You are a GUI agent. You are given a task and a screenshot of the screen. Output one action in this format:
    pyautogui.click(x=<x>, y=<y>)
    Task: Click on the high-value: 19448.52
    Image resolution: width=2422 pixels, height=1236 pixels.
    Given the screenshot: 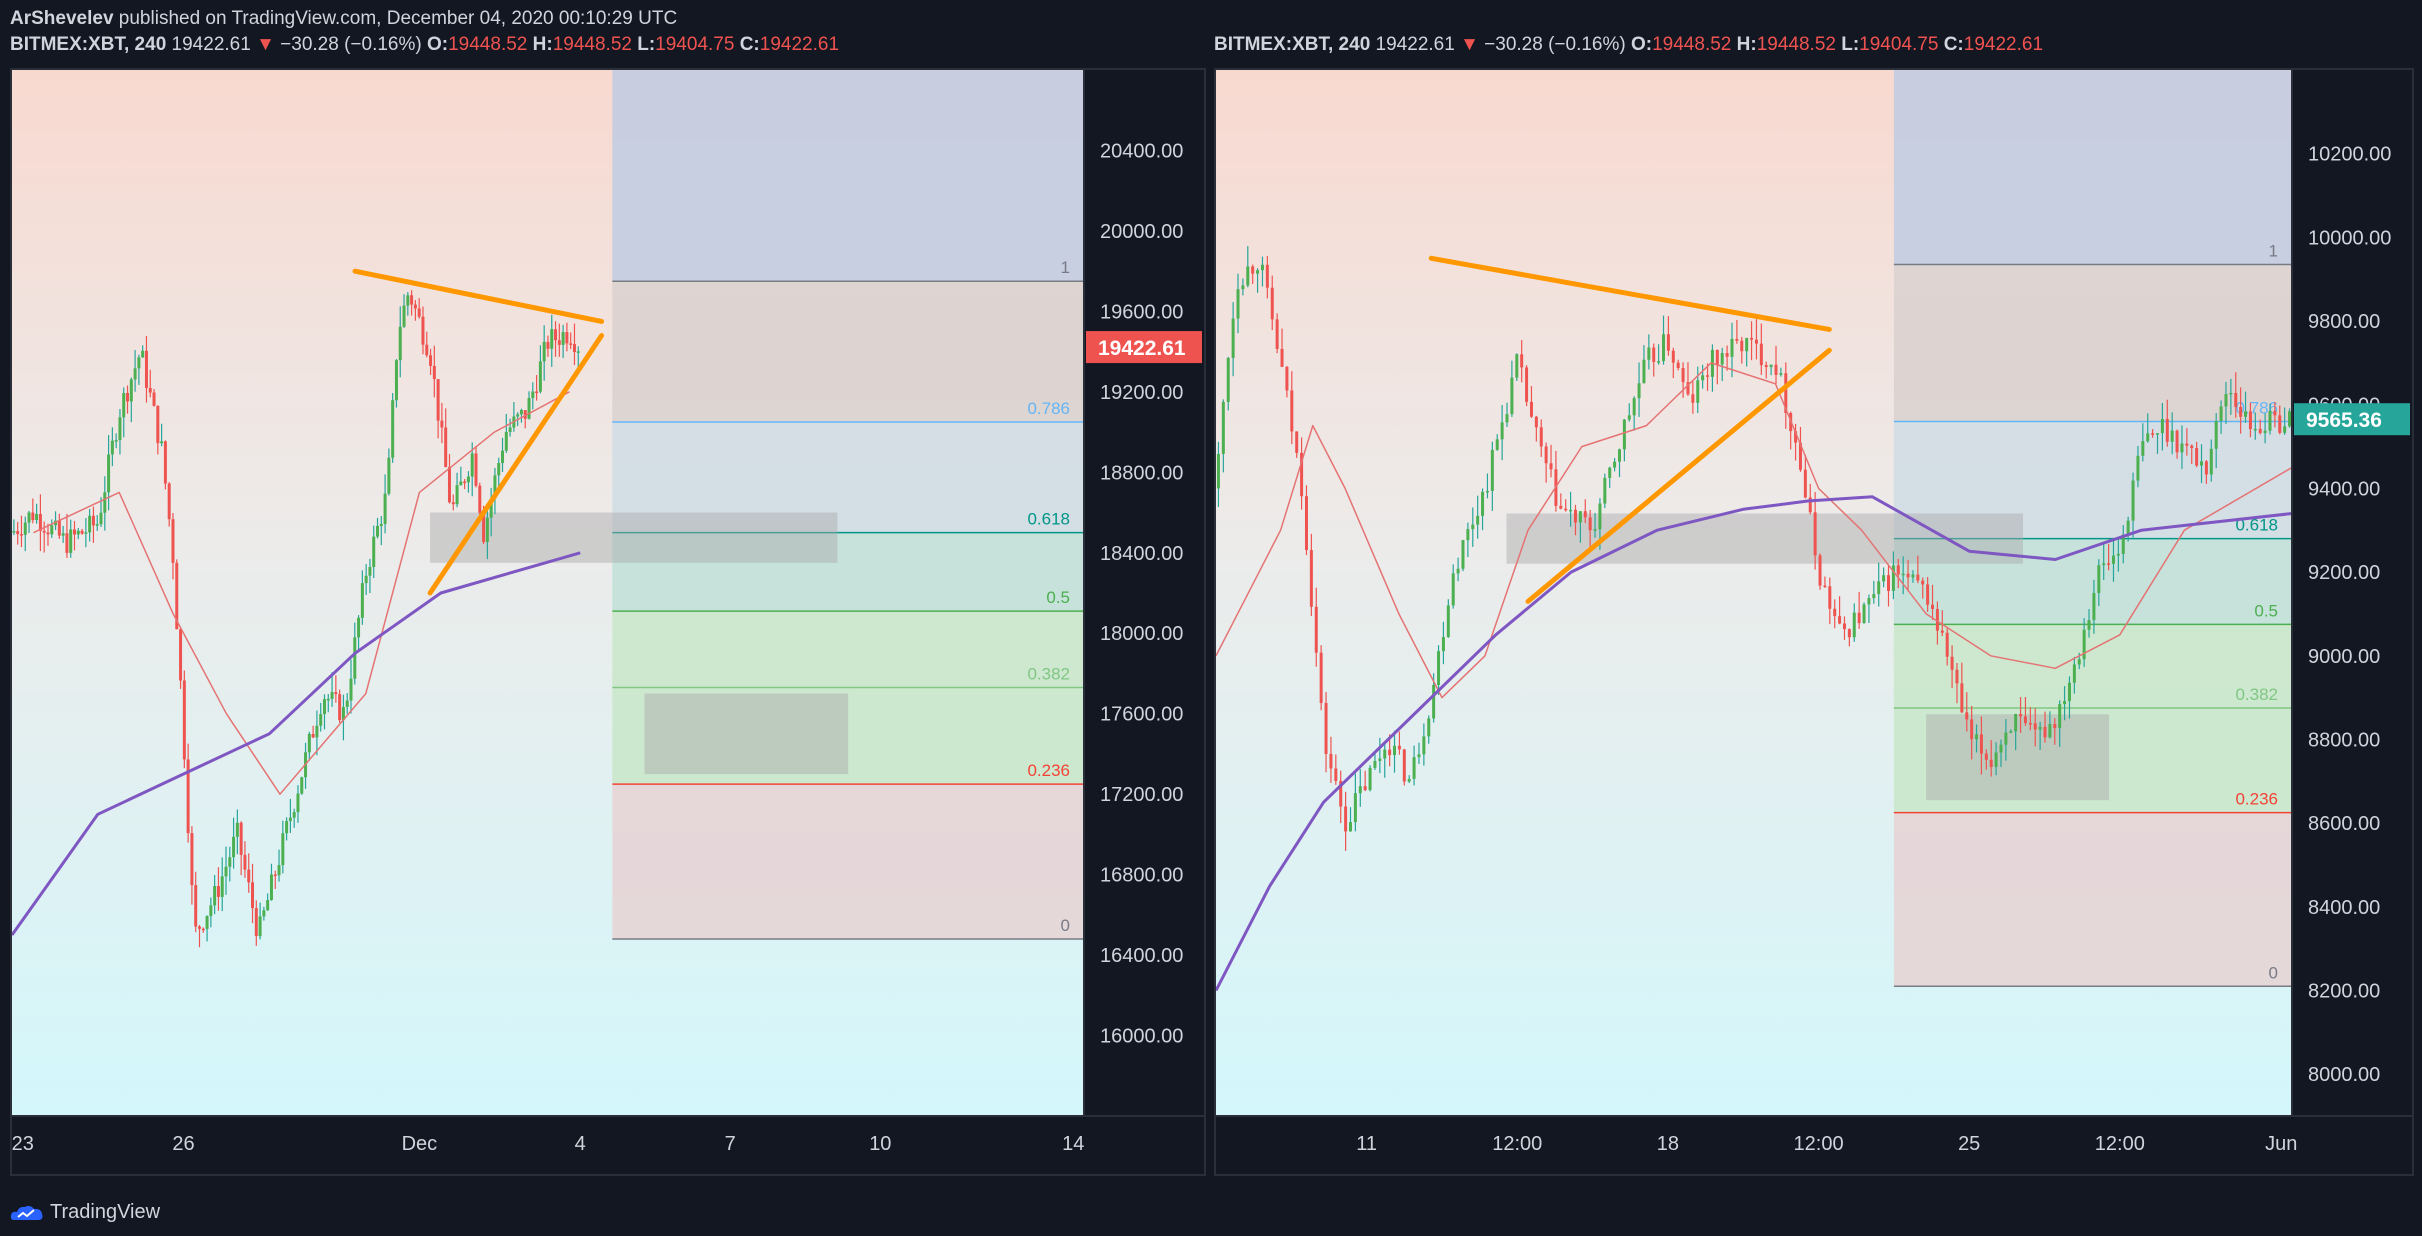 What is the action you would take?
    pyautogui.click(x=1796, y=44)
    